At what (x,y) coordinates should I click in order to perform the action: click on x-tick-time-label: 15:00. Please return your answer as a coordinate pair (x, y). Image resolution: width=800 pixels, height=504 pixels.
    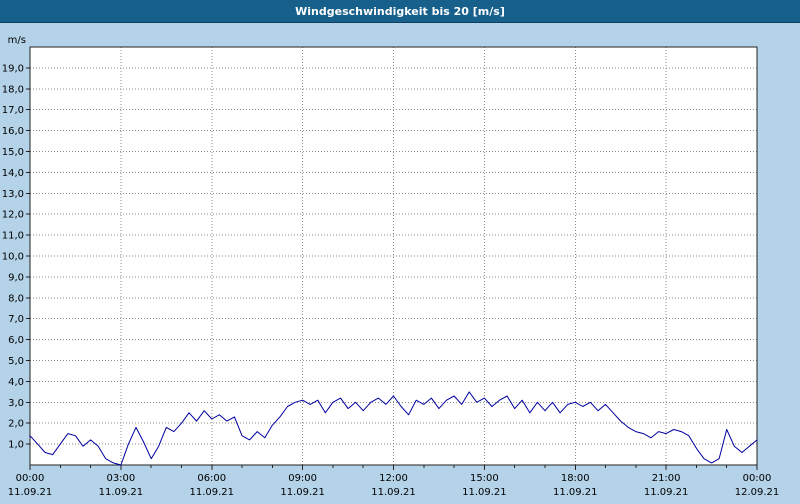
    Looking at the image, I should click on (484, 478).